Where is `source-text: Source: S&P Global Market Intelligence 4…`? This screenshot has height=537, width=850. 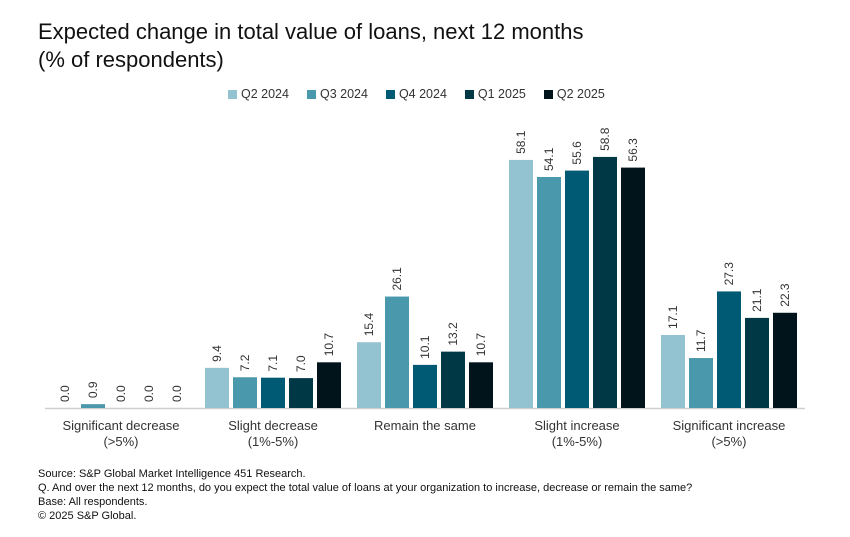 source-text: Source: S&P Global Market Intelligence 4… is located at coordinates (172, 474).